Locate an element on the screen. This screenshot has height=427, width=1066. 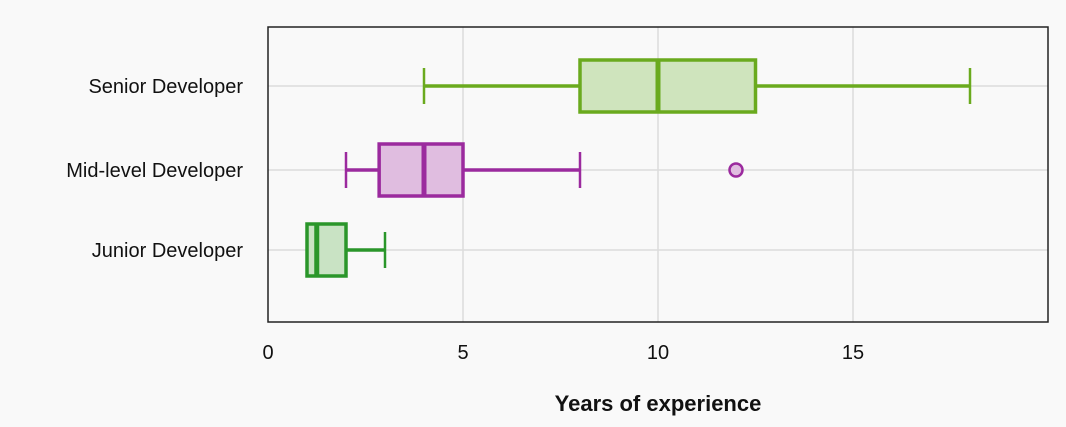
box-senior-developer is located at coordinates (697, 86).